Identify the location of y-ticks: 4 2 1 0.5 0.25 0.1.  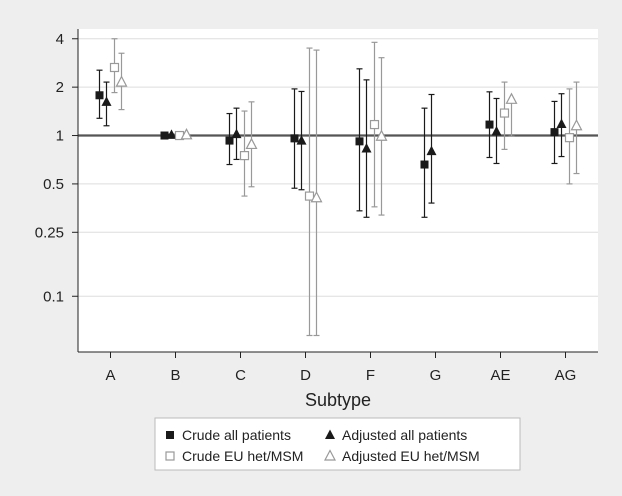
(56, 168).